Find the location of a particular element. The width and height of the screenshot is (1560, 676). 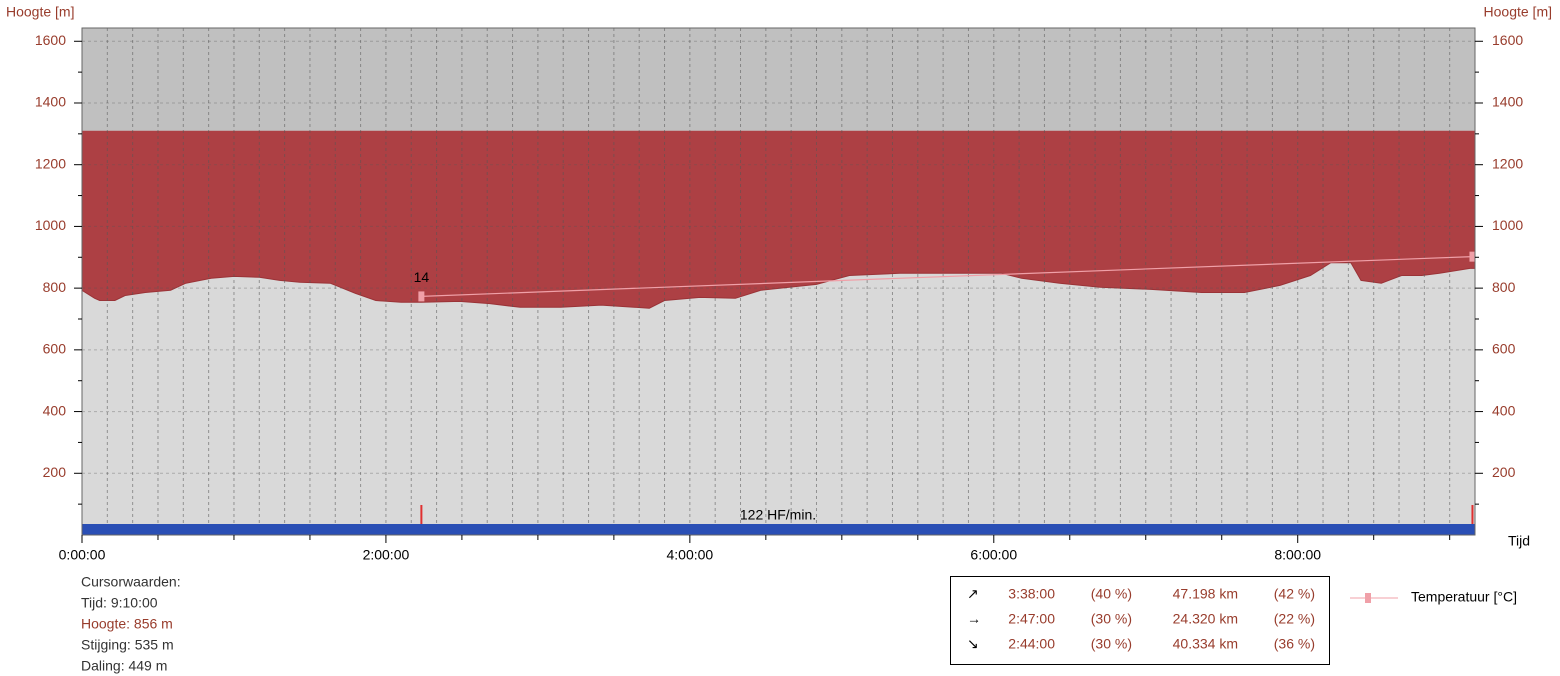

stats-time: 2:47:00 is located at coordinates (1031, 619).